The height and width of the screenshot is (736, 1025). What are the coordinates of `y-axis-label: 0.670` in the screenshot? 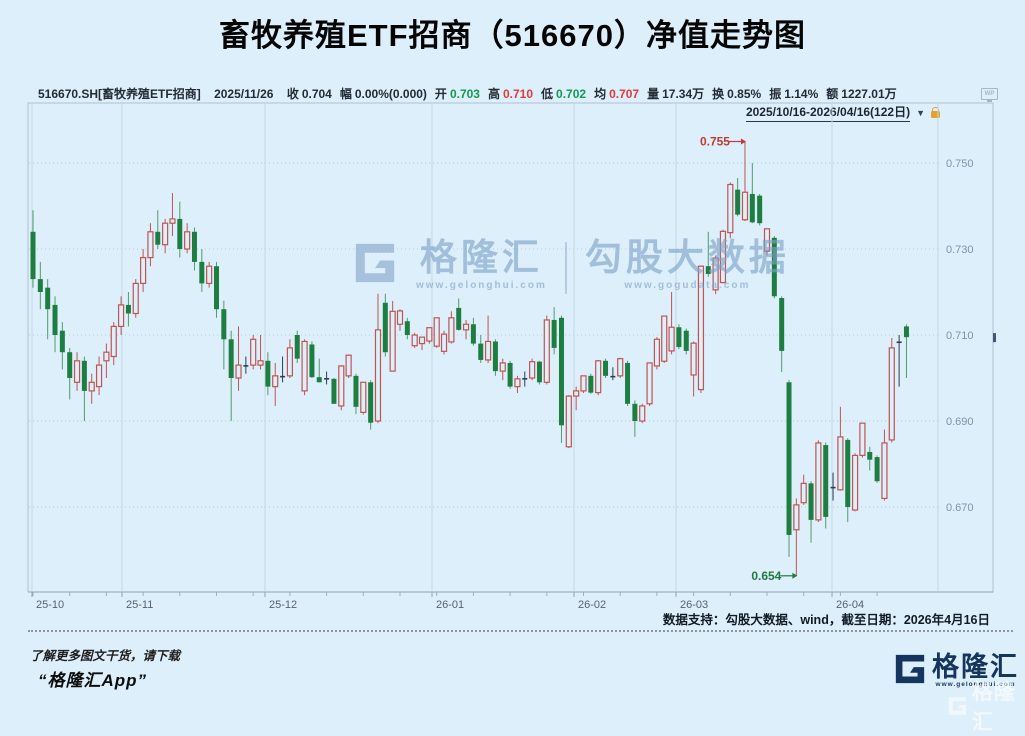 It's located at (960, 508).